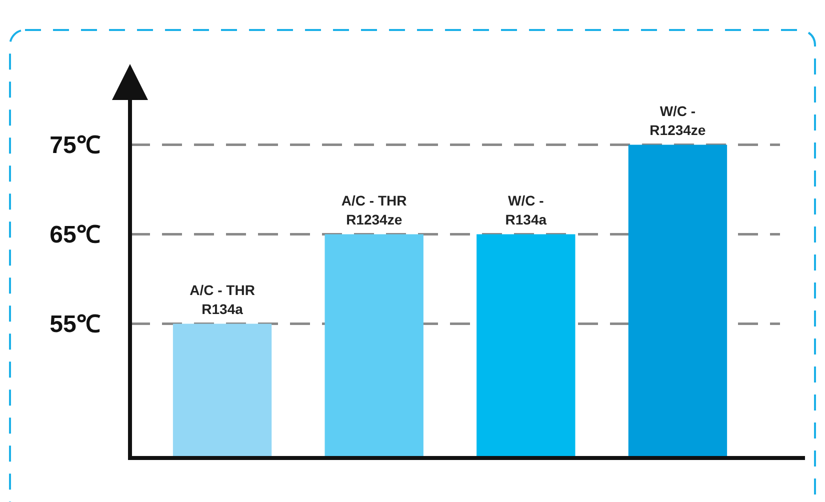  I want to click on x-tick-label: W/C - R134a, so click(526, 210).